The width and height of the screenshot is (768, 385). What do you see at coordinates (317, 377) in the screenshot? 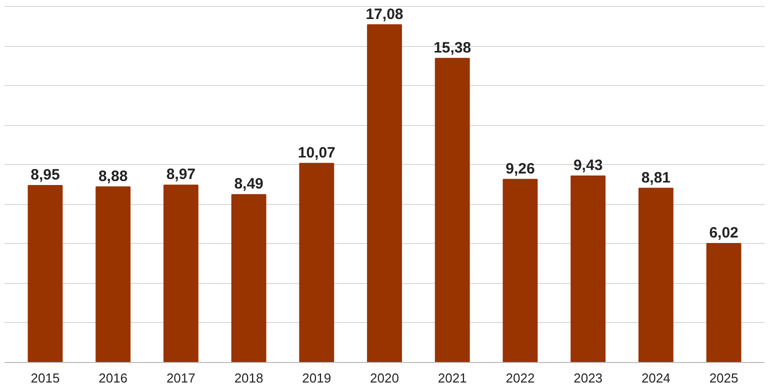
I see `x-tick-label: 2019` at bounding box center [317, 377].